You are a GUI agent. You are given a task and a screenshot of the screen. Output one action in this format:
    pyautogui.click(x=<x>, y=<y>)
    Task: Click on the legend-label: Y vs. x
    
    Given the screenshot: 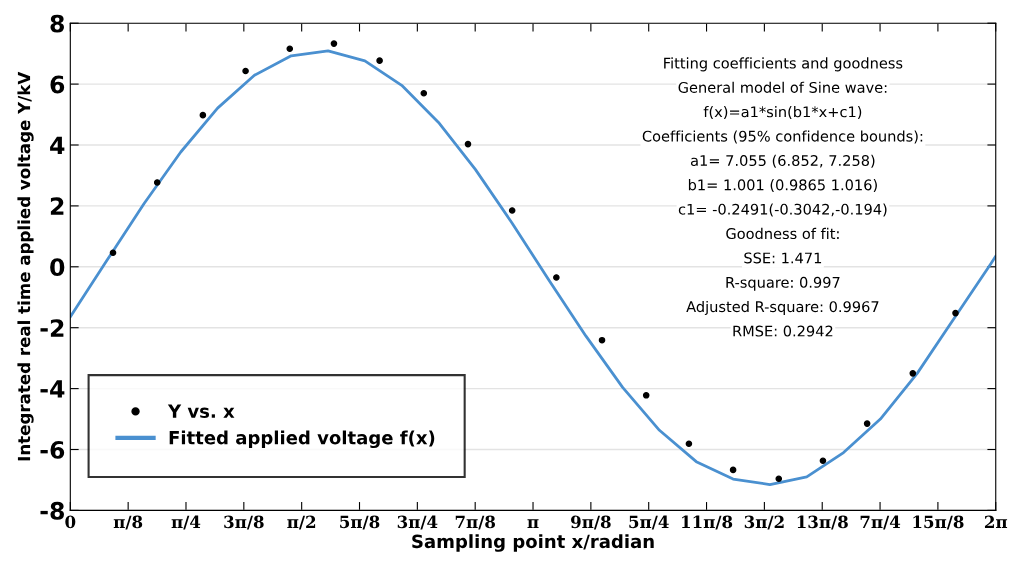 What is the action you would take?
    pyautogui.click(x=201, y=411)
    